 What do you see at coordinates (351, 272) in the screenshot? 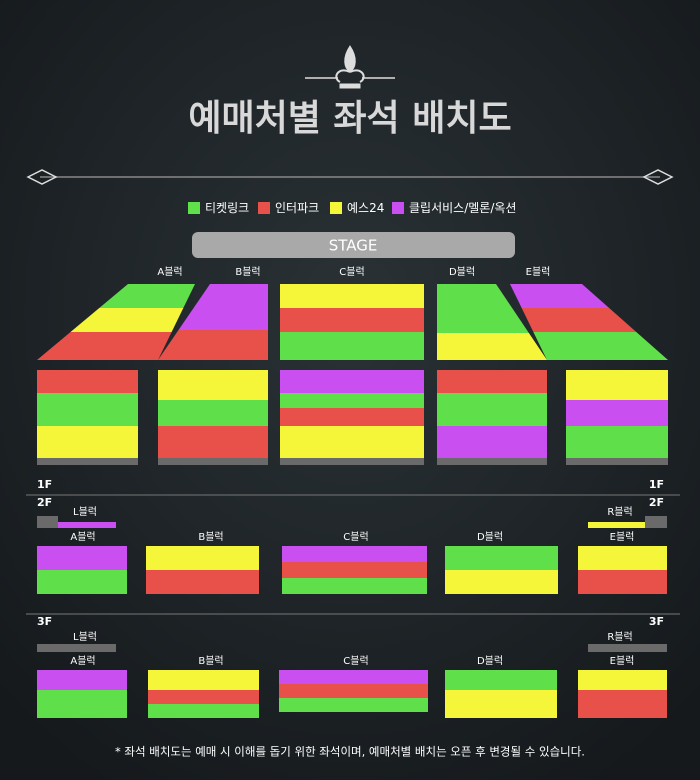
I see `block-label: C블럭` at bounding box center [351, 272].